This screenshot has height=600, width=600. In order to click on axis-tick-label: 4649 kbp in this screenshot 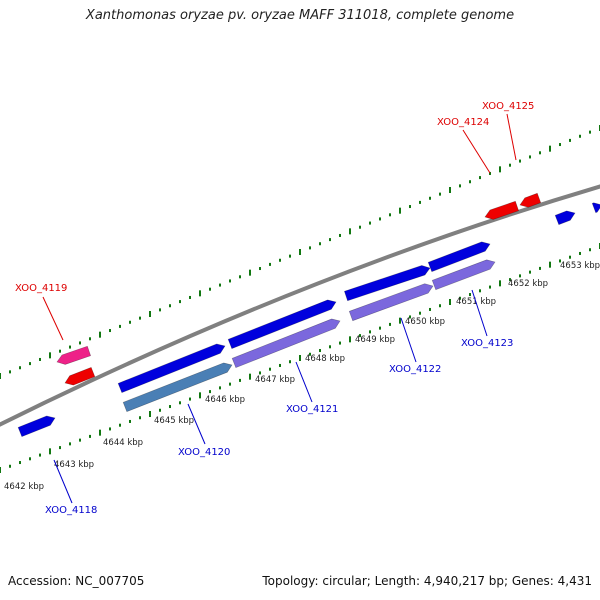, I will do `click(375, 340)`.